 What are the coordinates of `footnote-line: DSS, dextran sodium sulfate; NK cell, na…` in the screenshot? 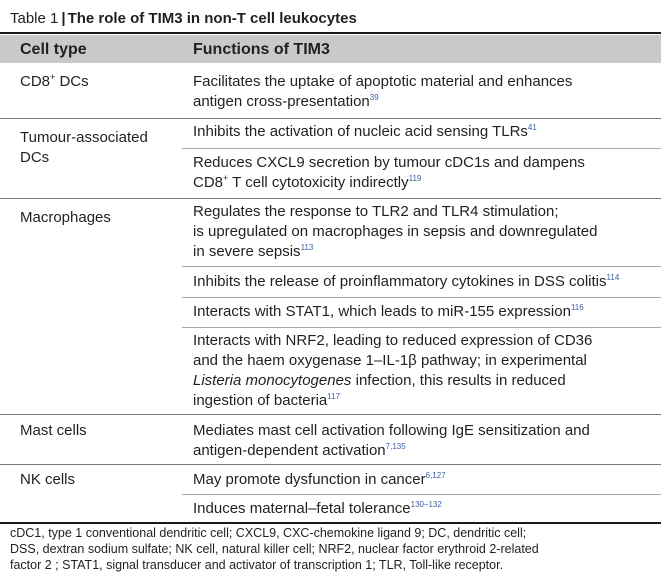 It's located at (274, 549).